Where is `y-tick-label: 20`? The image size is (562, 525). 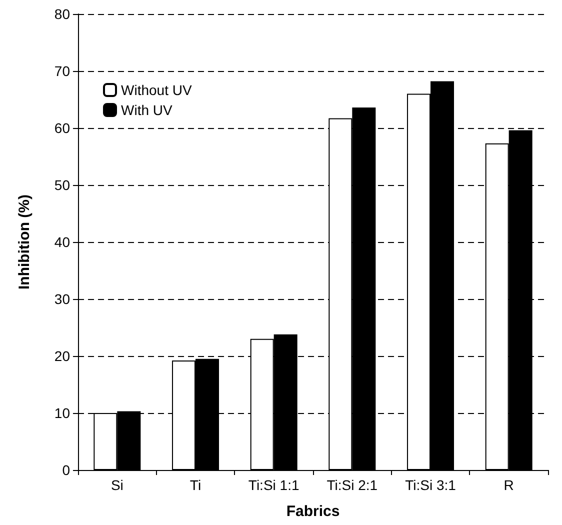 y-tick-label: 20 is located at coordinates (62, 356).